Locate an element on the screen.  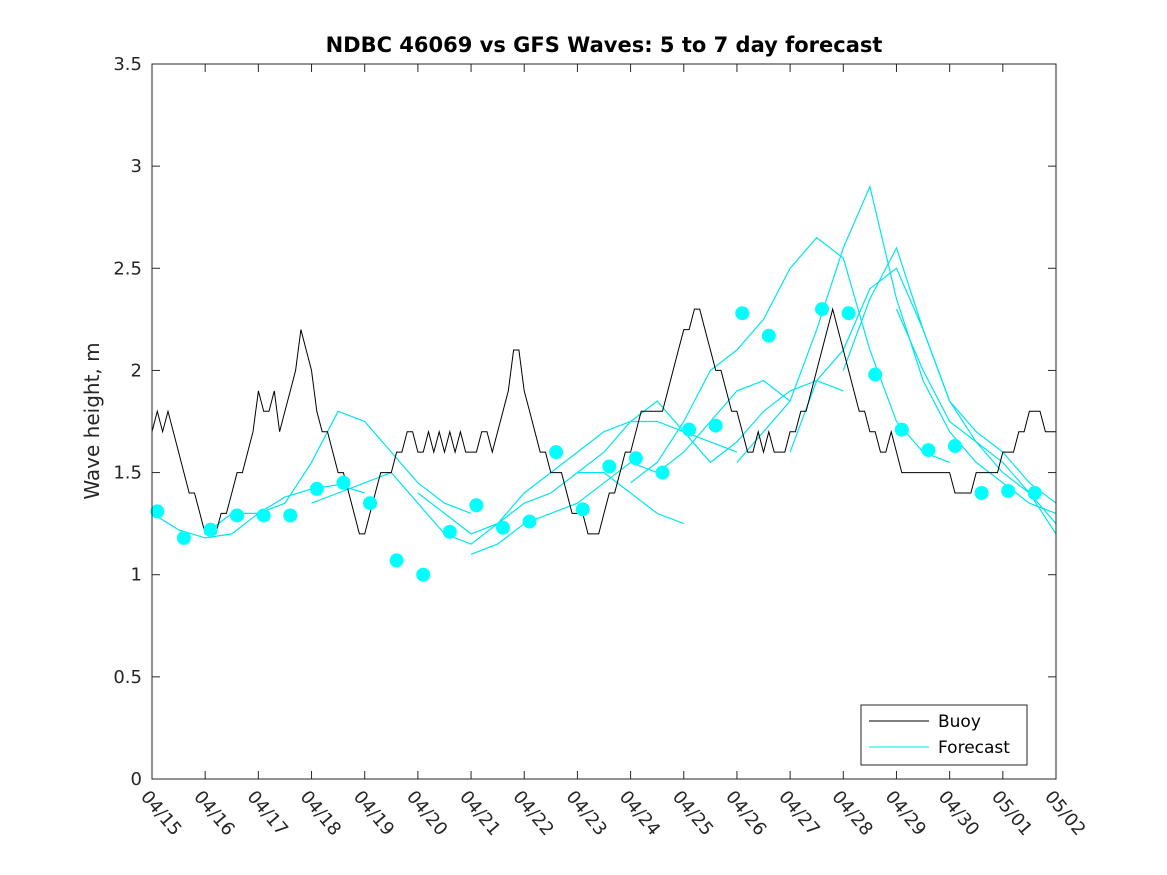
legend: Buoy Forecast is located at coordinates (944, 735).